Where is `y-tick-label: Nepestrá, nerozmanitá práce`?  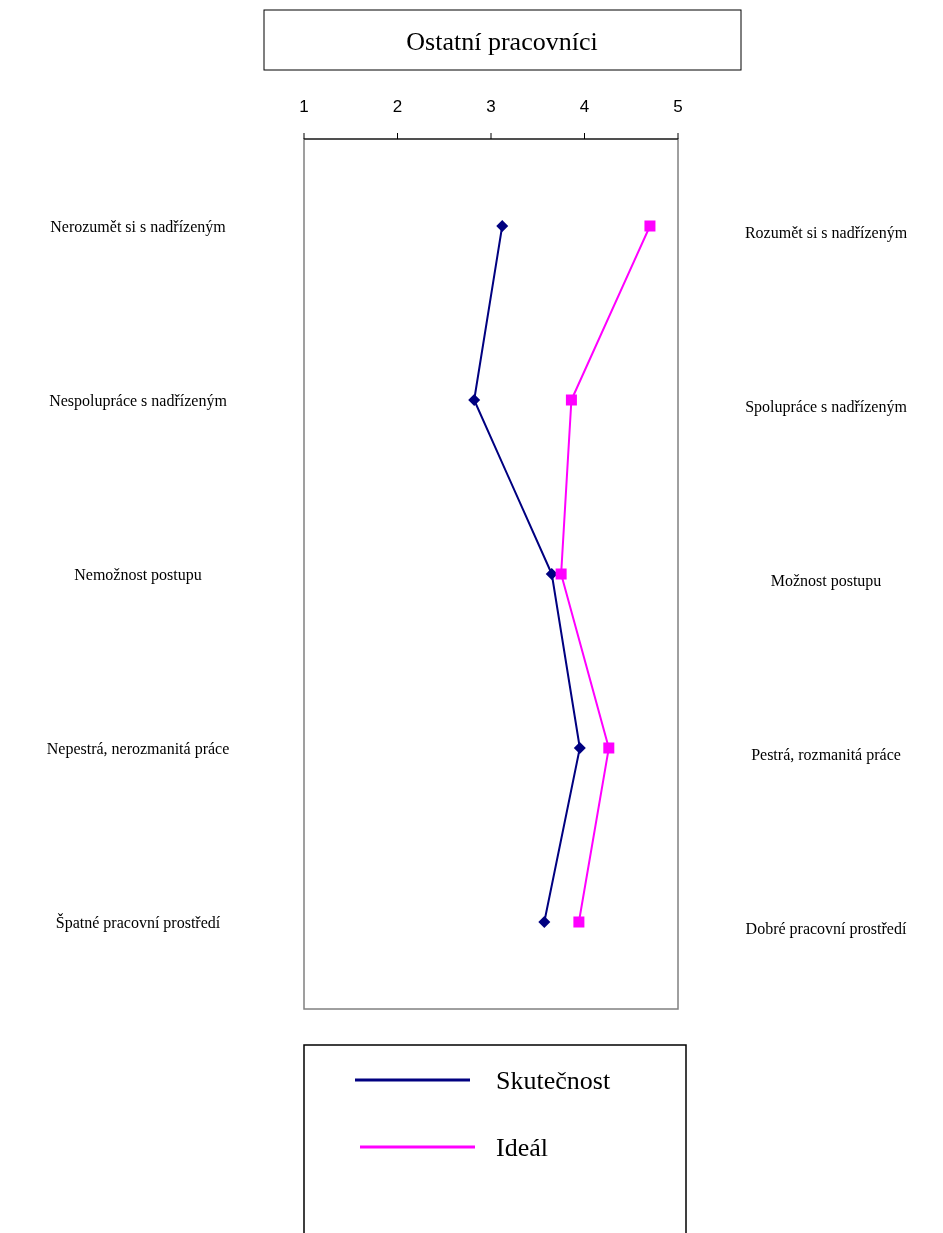
y-tick-label: Nepestrá, nerozmanitá práce is located at coordinates (138, 749).